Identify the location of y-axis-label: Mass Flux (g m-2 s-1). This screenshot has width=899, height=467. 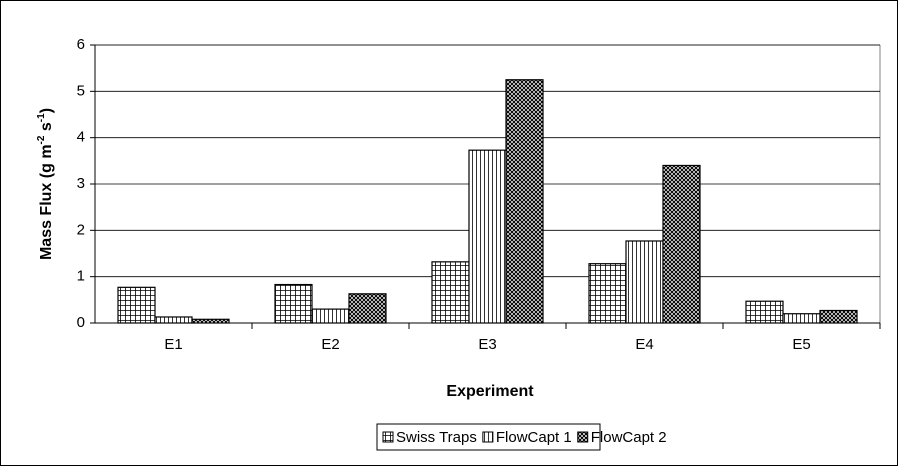
(46, 184).